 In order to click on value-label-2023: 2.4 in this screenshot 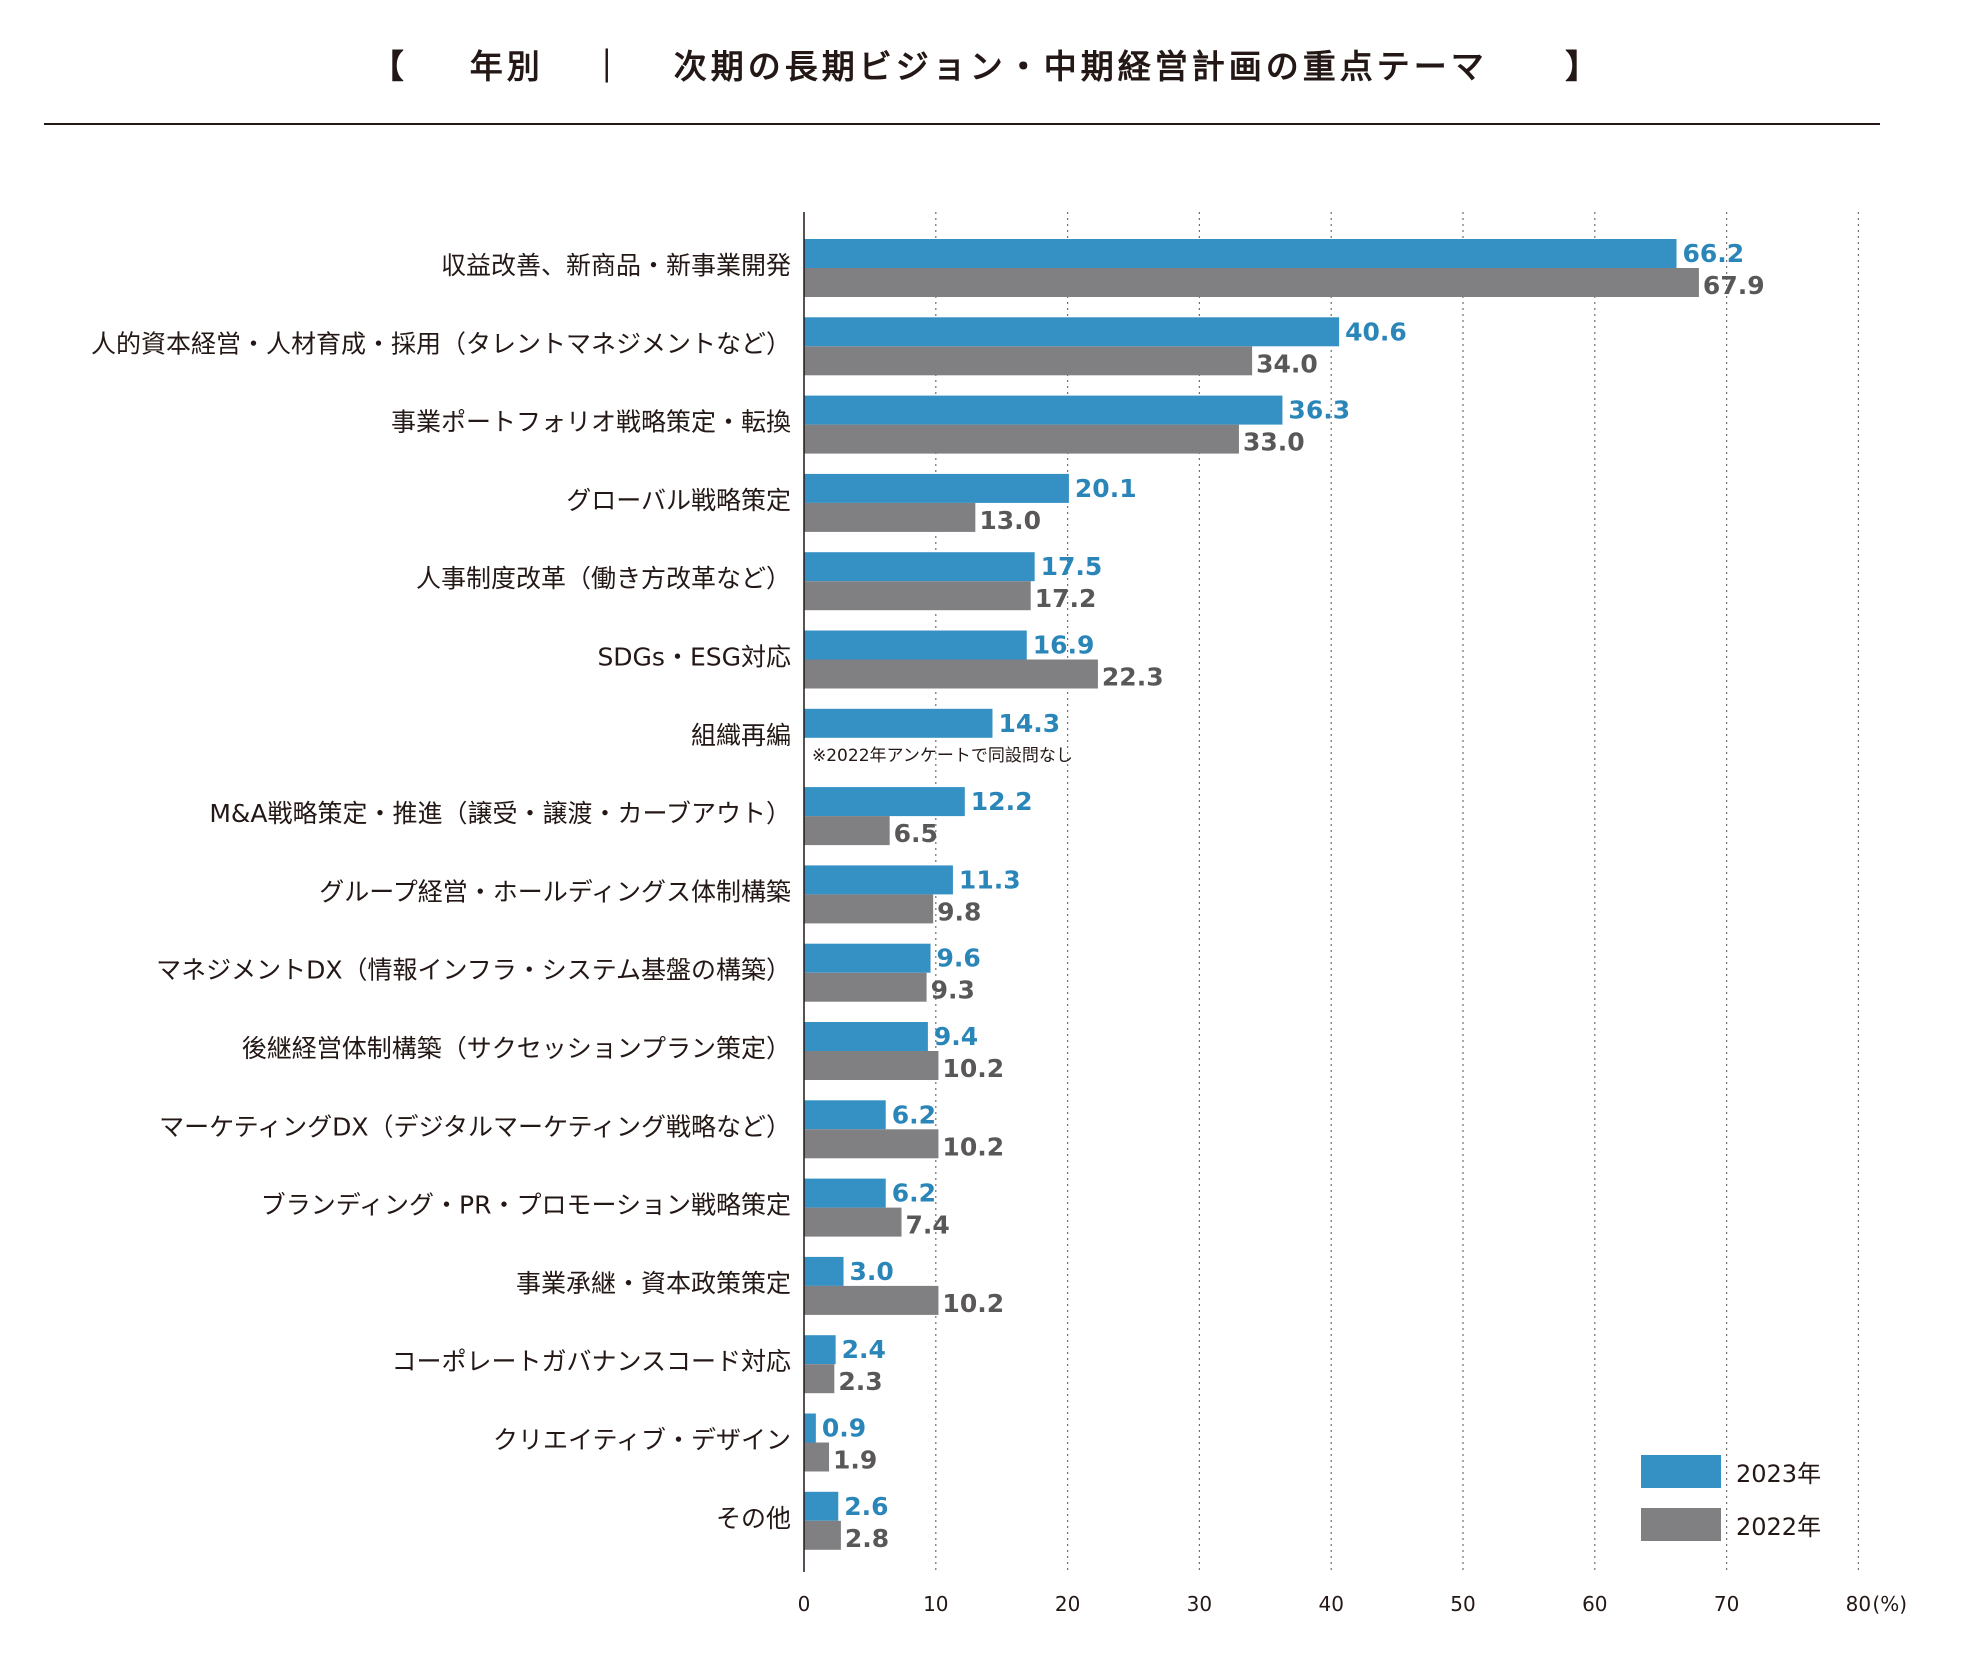, I will do `click(864, 1349)`.